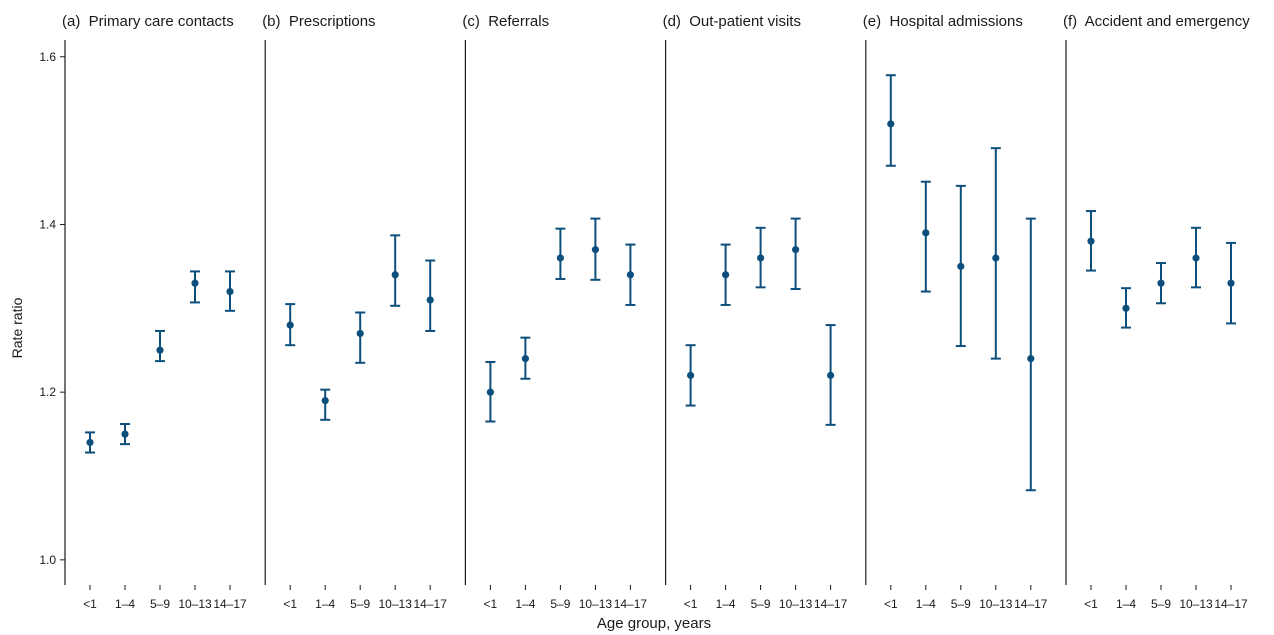 Image resolution: width=1274 pixels, height=635 pixels. Describe the element at coordinates (47, 224) in the screenshot. I see `y-tick-label: 1.4` at that location.